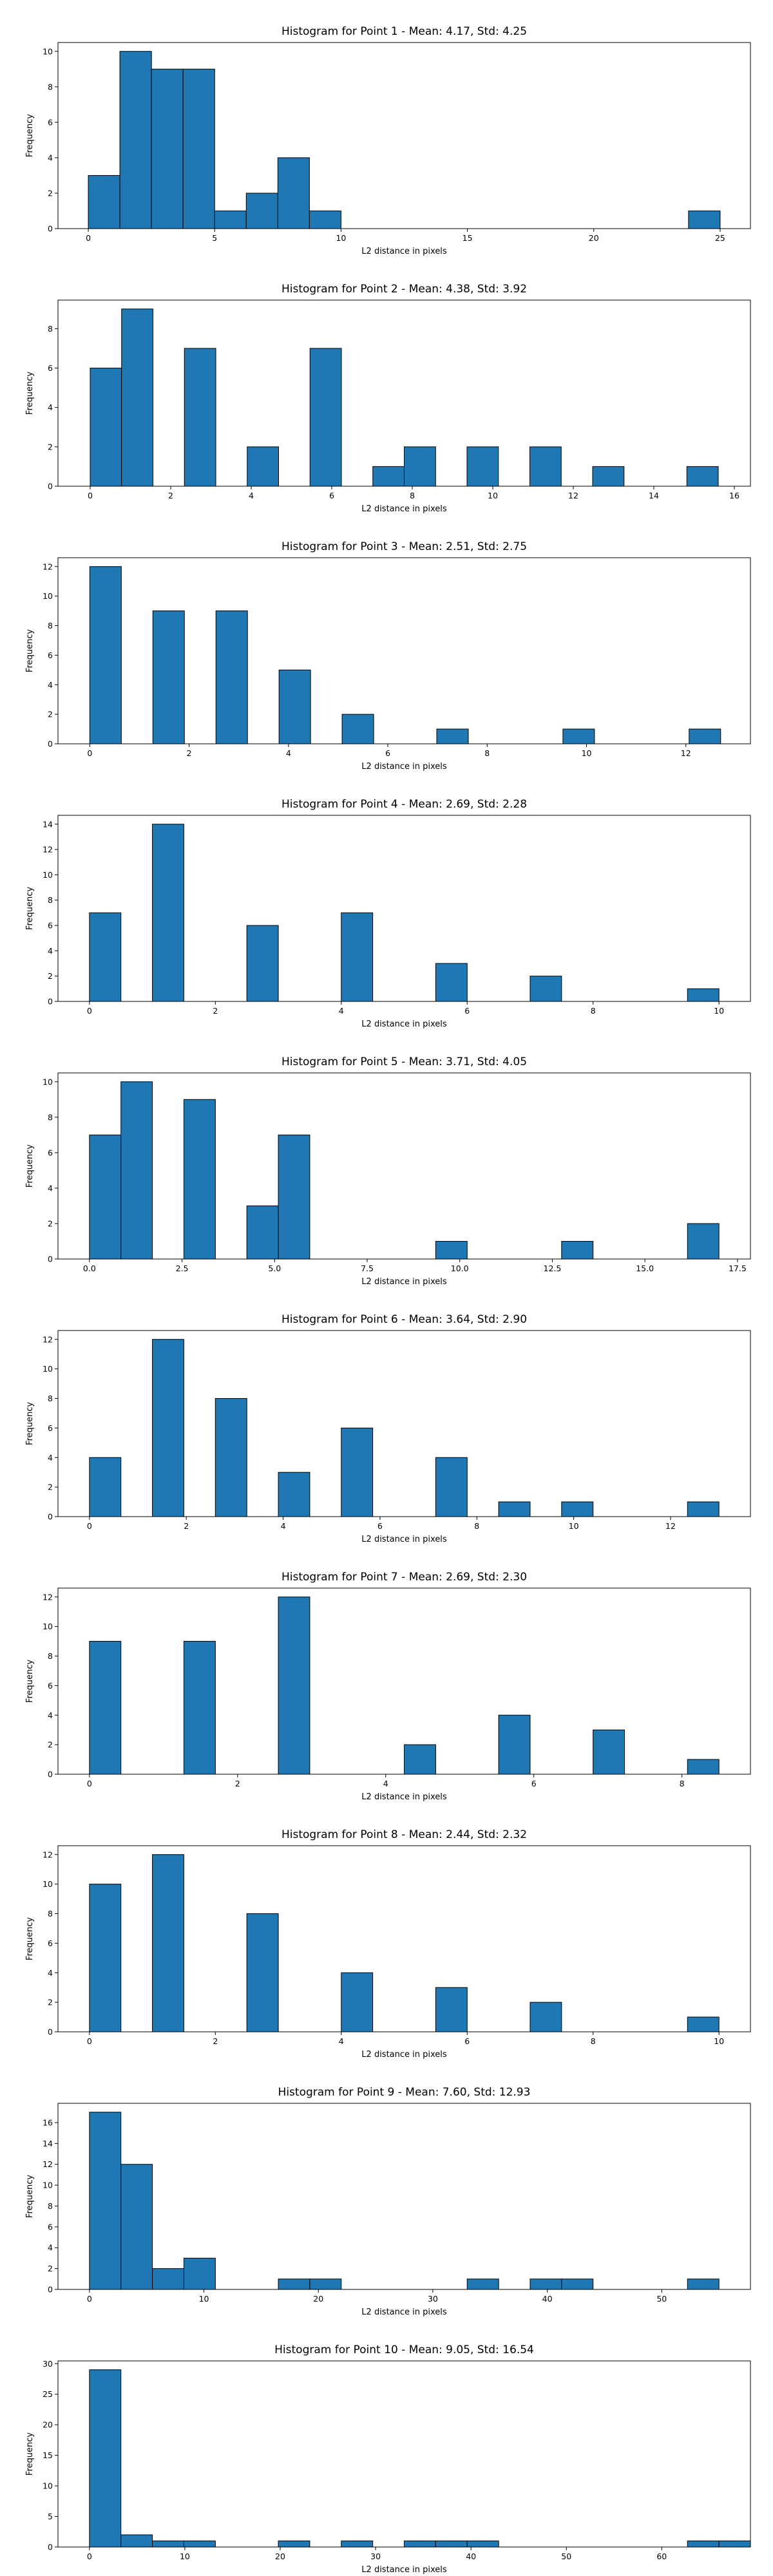 This screenshot has height=2576, width=773. Describe the element at coordinates (89, 1268) in the screenshot. I see `x-tick-label: 0.0` at that location.